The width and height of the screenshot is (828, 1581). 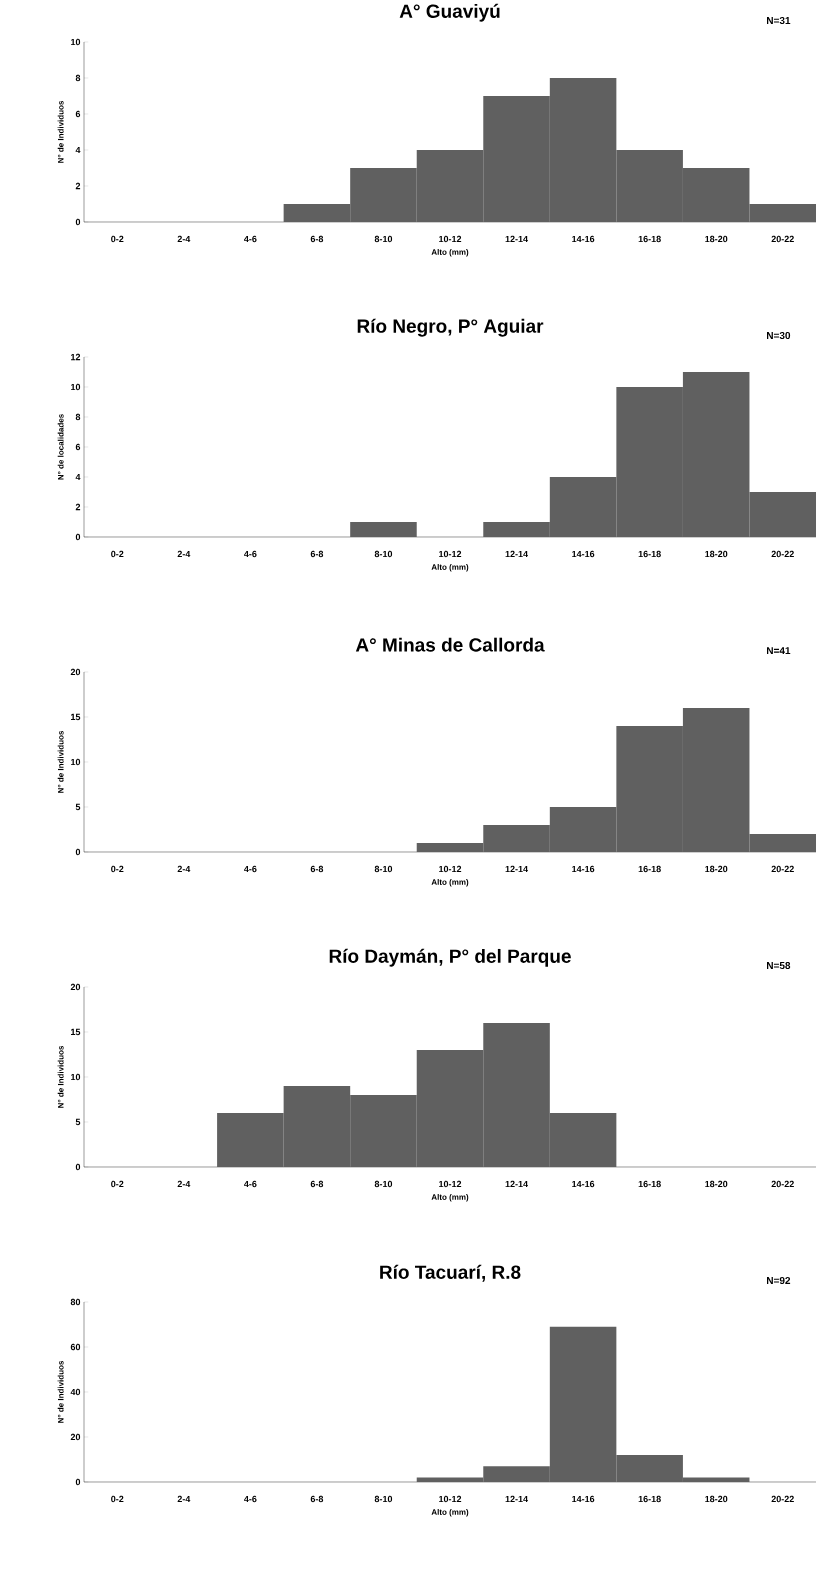 I want to click on text: N=41, so click(x=779, y=651).